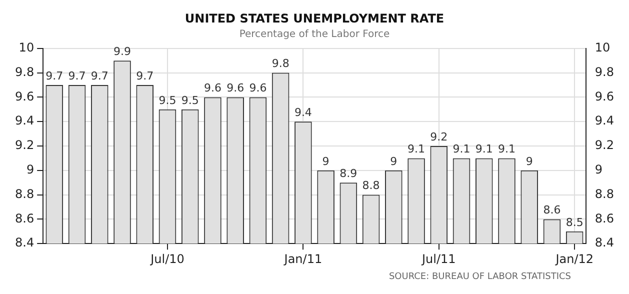 The image size is (629, 294). I want to click on y-tick-label: 8.4, so click(24, 243).